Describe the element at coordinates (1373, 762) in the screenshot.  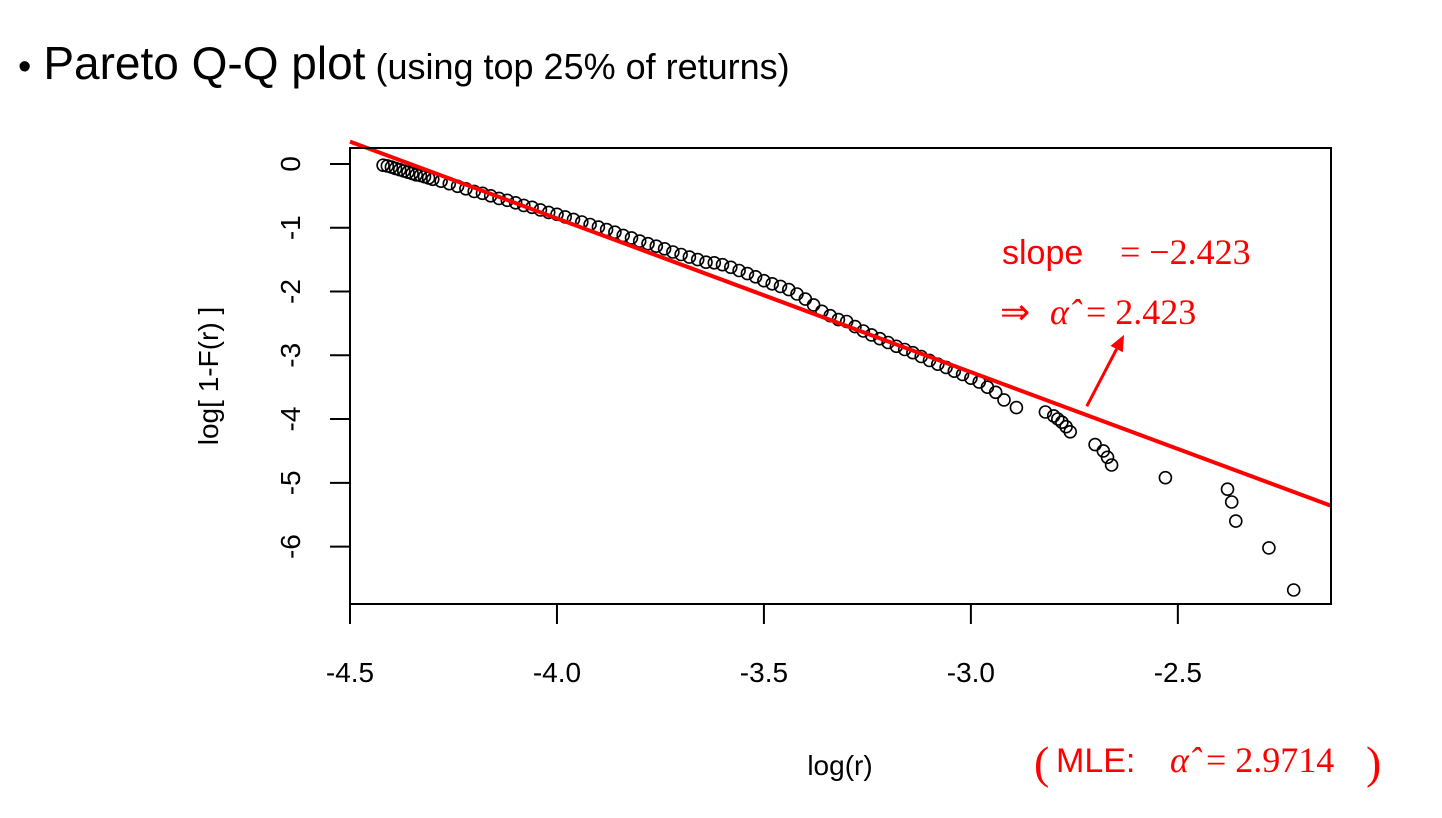
I see `mle-close-paren: )` at that location.